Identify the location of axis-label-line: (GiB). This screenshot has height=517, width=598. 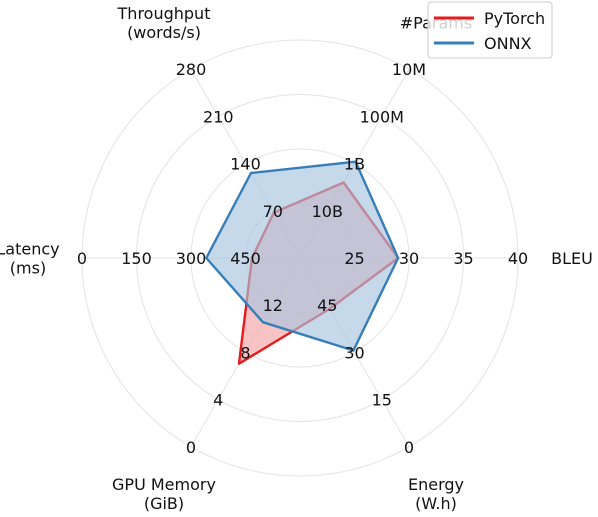
(164, 503).